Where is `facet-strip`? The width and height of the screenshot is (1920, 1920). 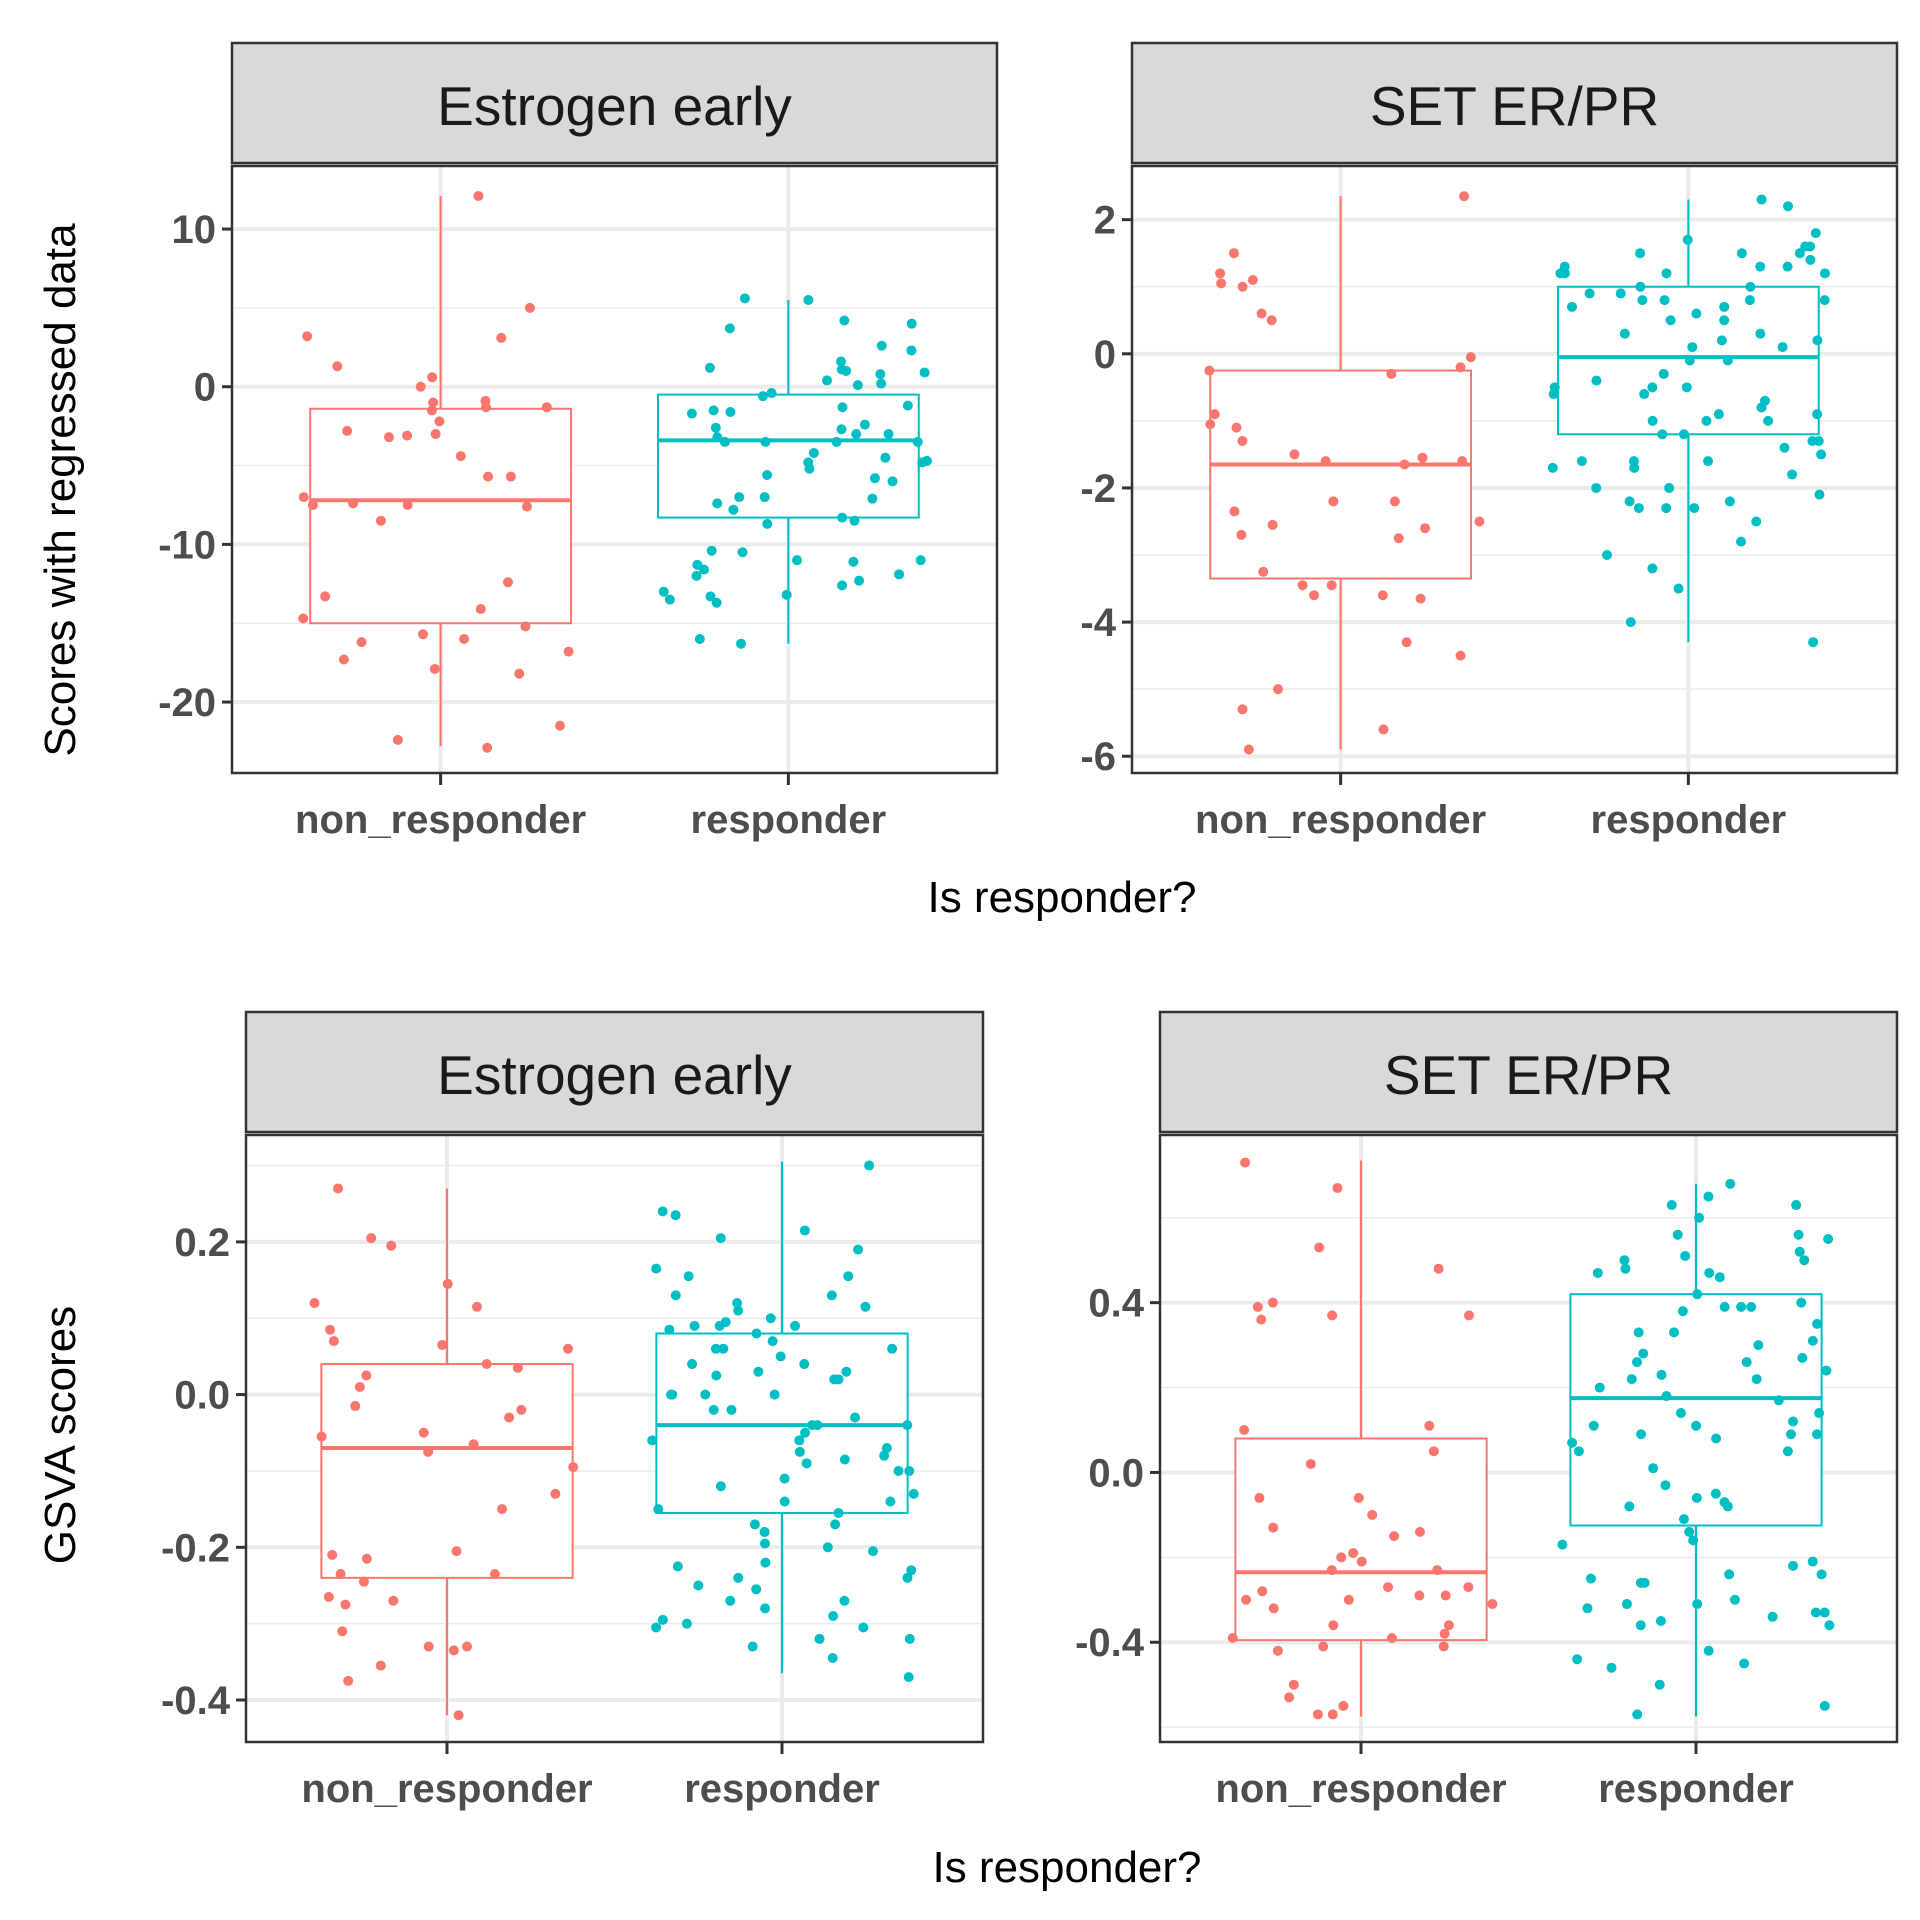 facet-strip is located at coordinates (1514, 103).